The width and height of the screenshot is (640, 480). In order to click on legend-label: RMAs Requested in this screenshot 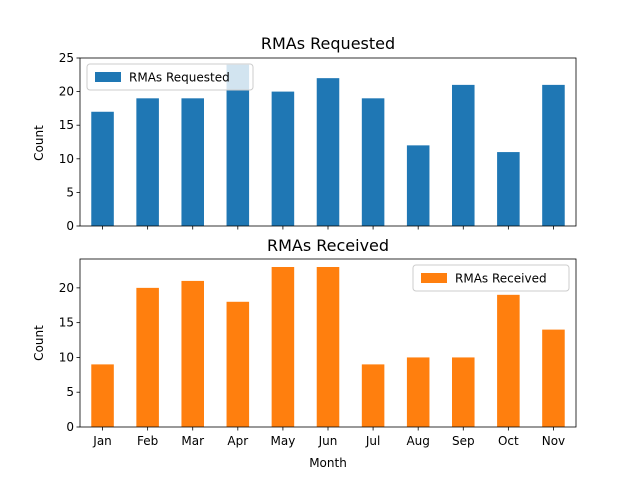, I will do `click(179, 78)`.